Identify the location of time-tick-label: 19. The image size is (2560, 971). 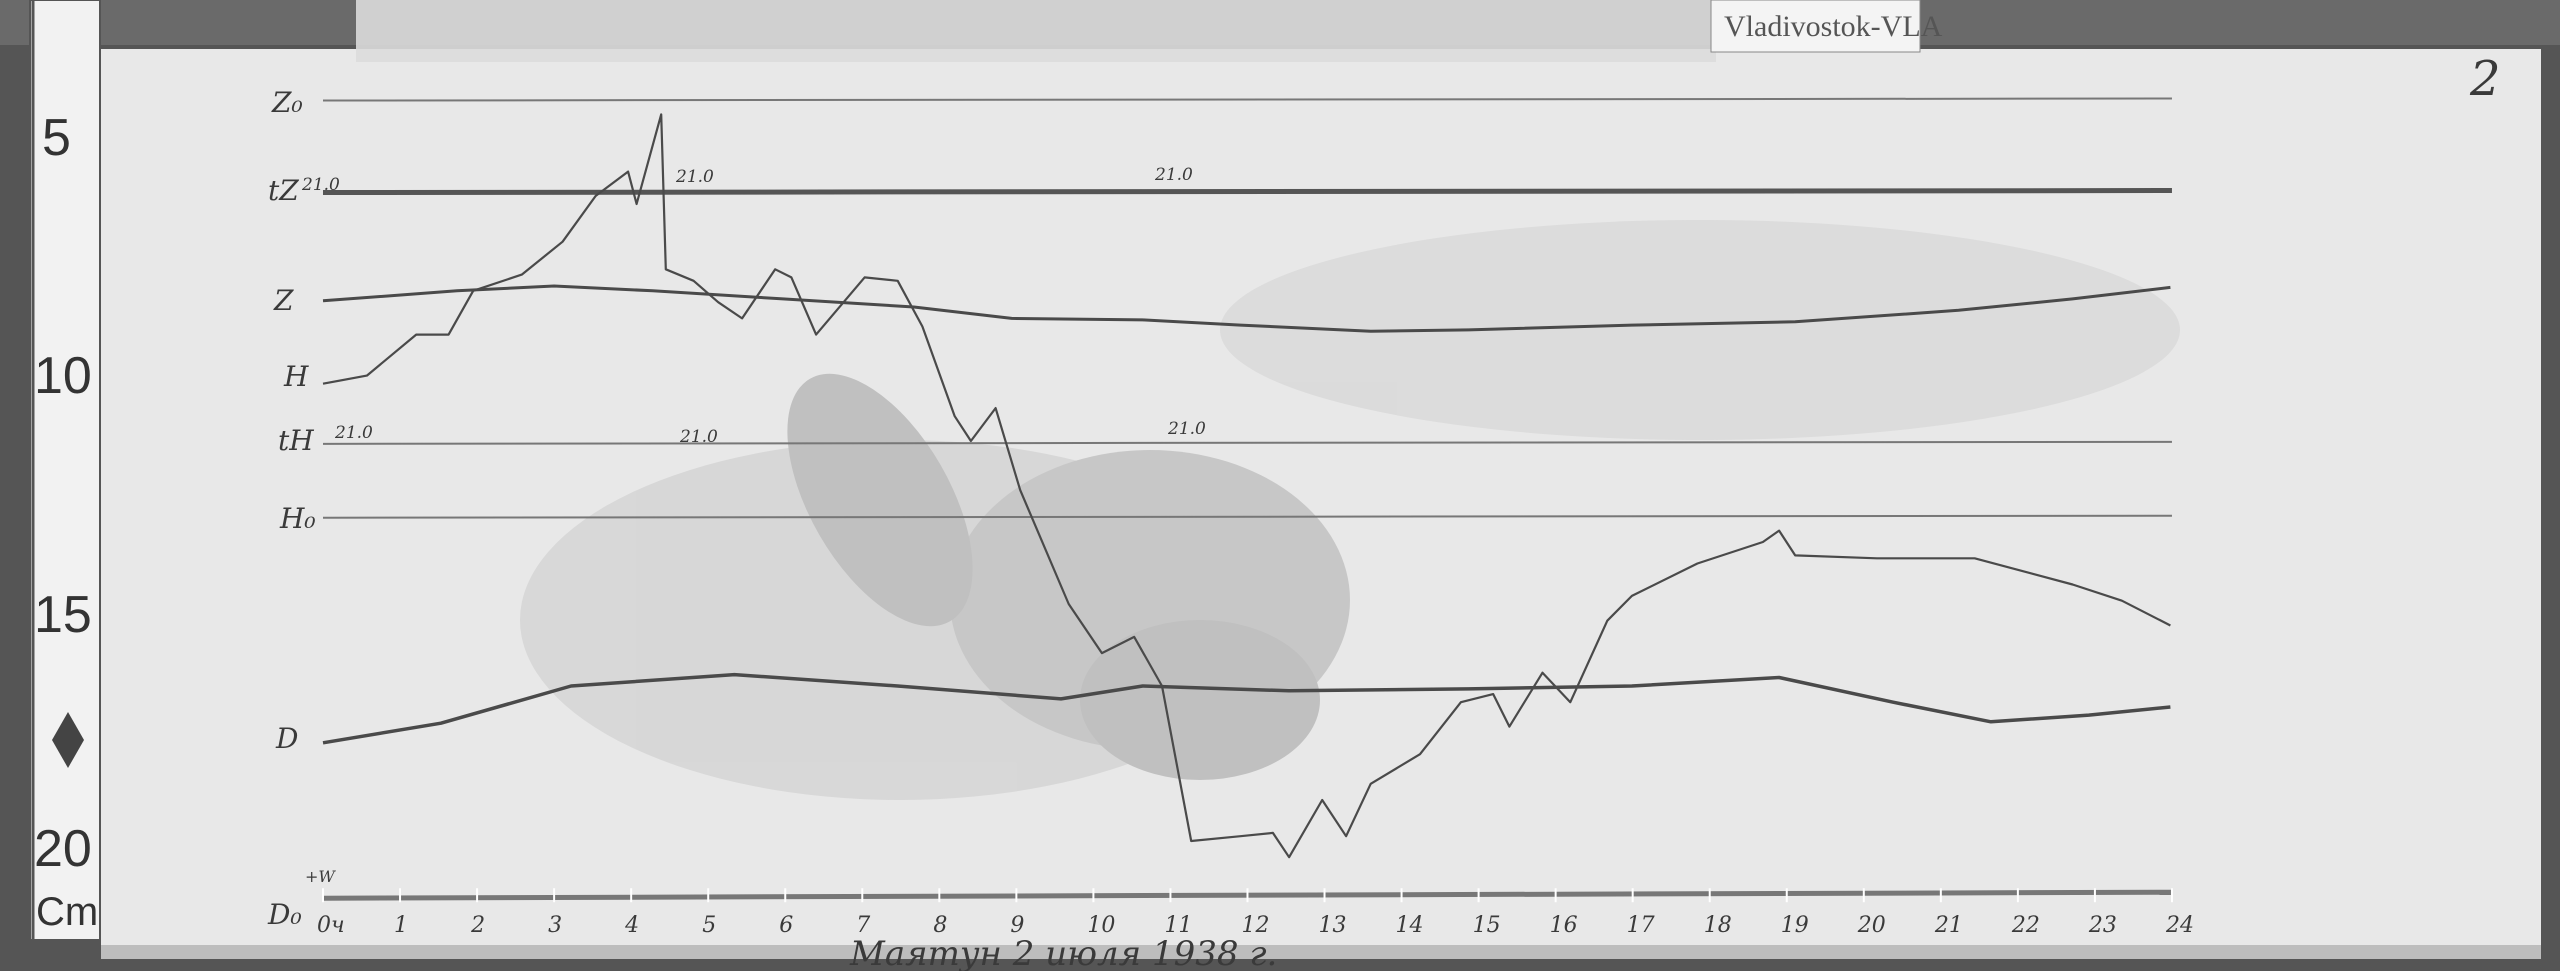
(1795, 925).